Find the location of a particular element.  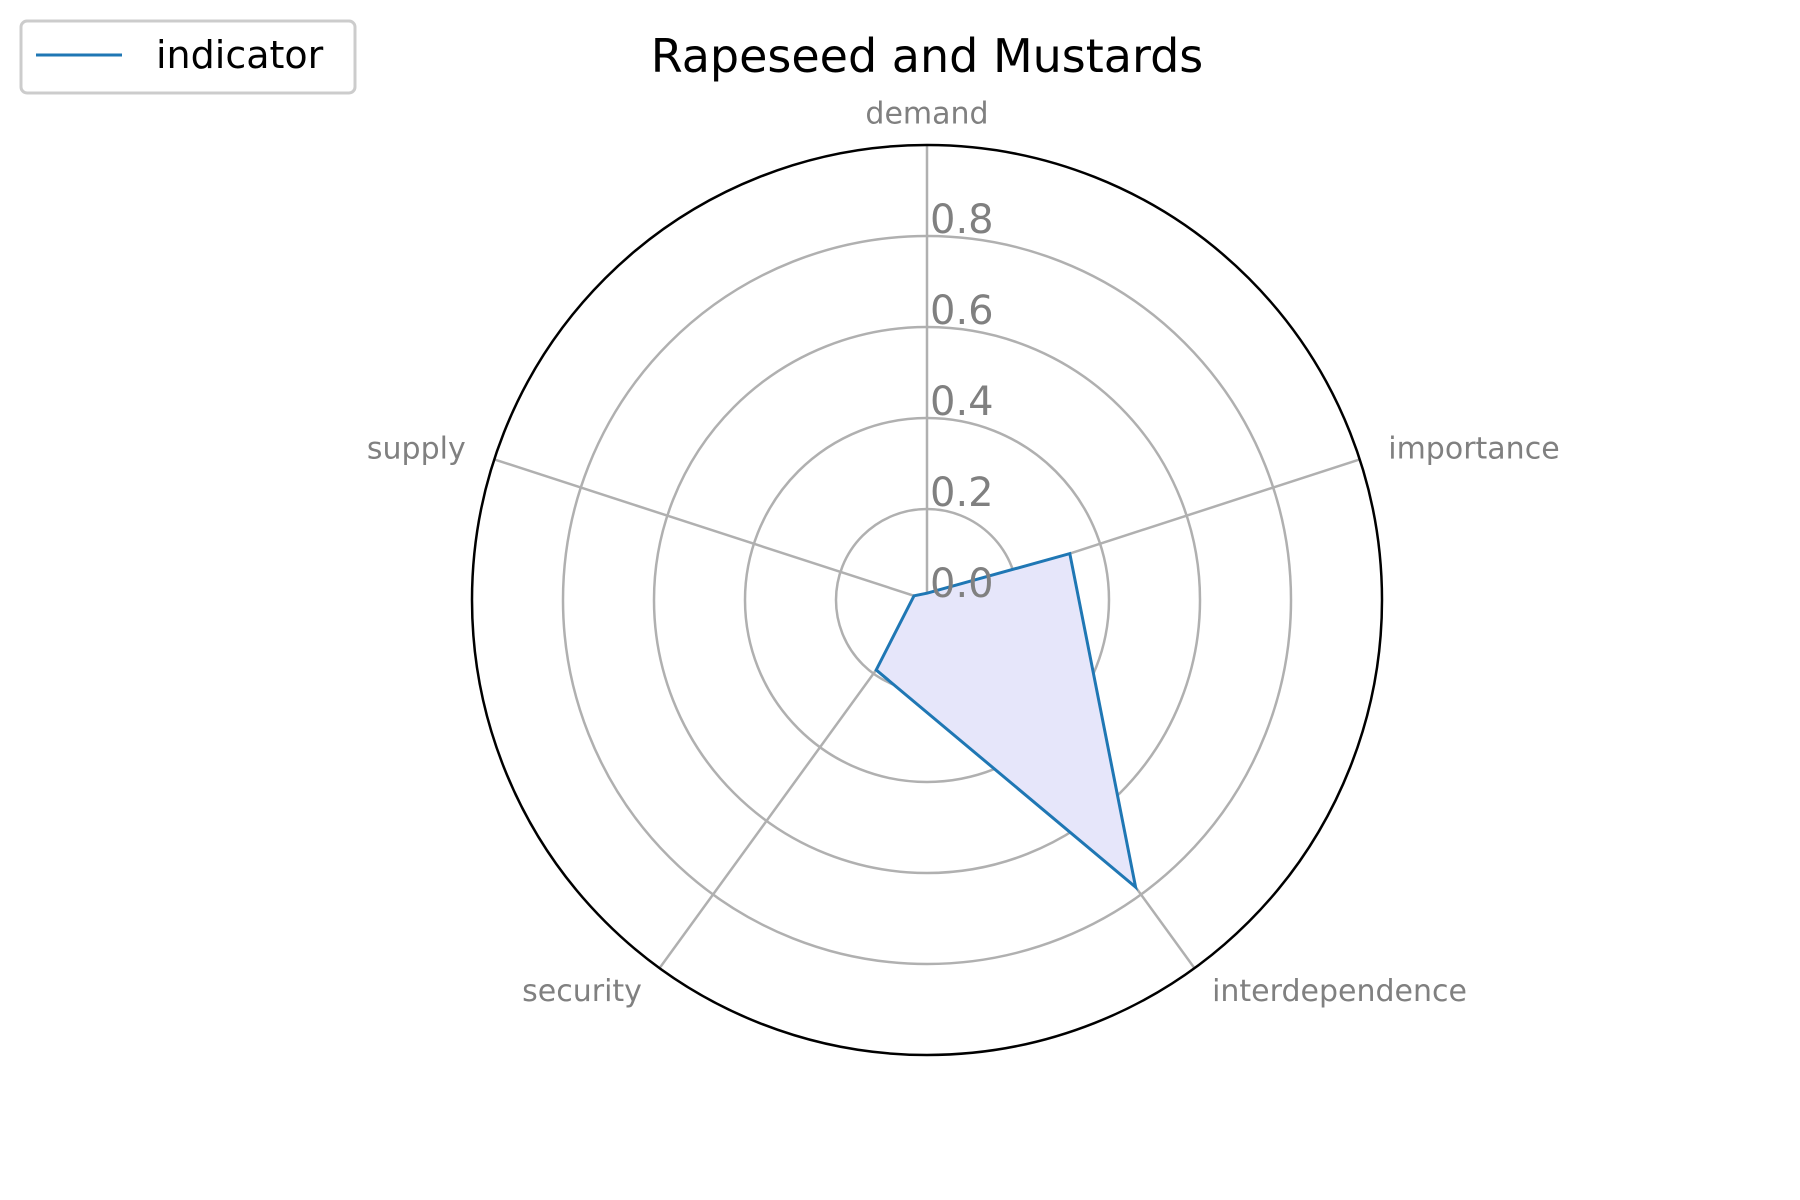

axis-label-supply: supply is located at coordinates (416, 449).